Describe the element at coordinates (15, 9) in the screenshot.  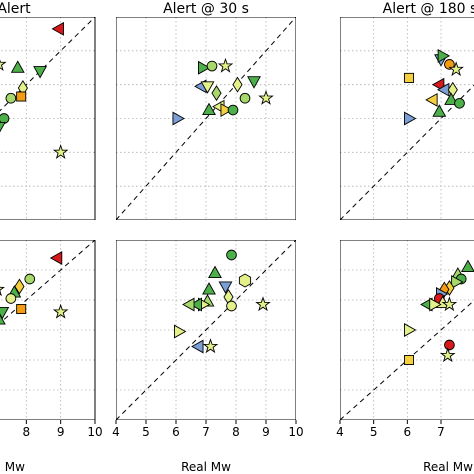
I see `panel-title: Alert` at that location.